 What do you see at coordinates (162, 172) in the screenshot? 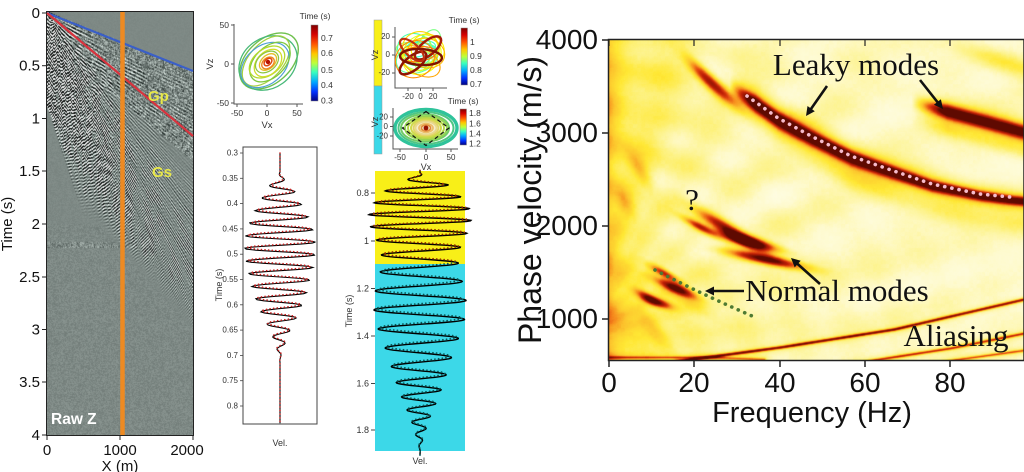
I see `svg-text: Gs` at bounding box center [162, 172].